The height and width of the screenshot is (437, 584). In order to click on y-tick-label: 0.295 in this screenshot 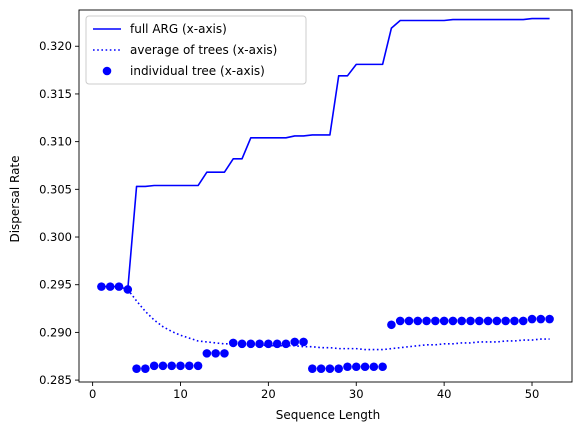, I will do `click(55, 285)`.